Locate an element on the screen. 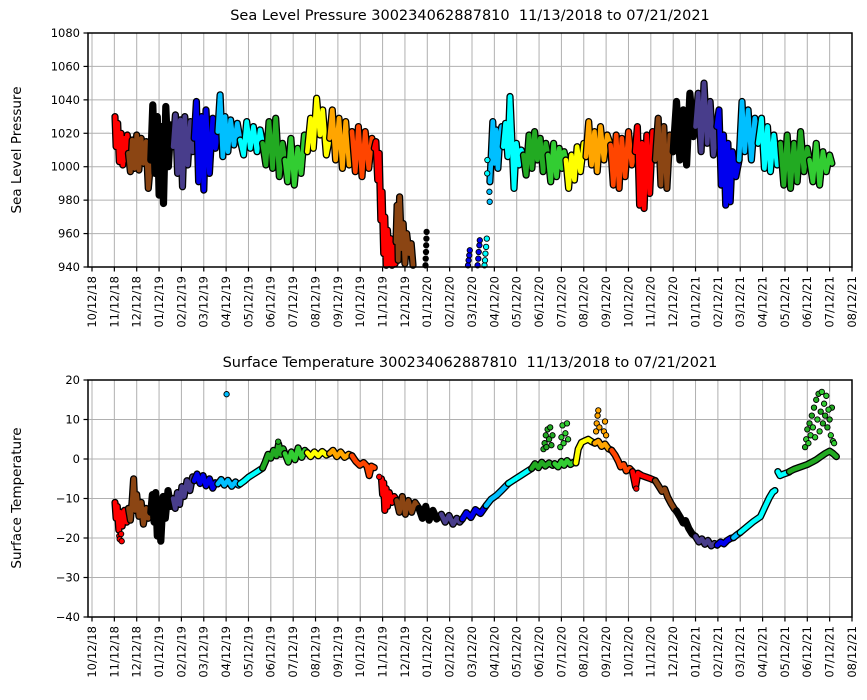  svg-text: 0 is located at coordinates (76, 459).